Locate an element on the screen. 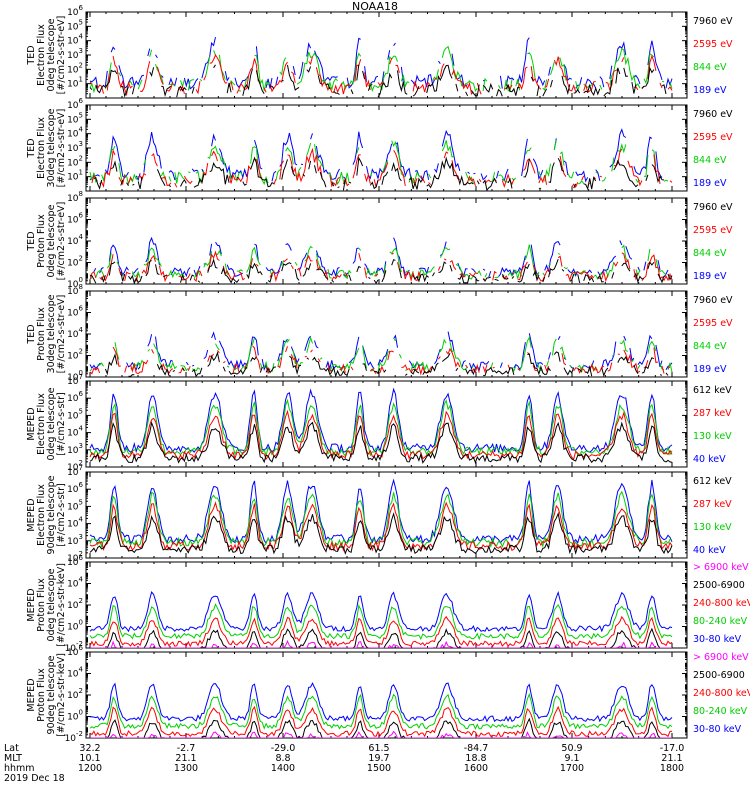 This screenshot has height=800, width=750. x-tick-label: 8.8 is located at coordinates (282, 758).